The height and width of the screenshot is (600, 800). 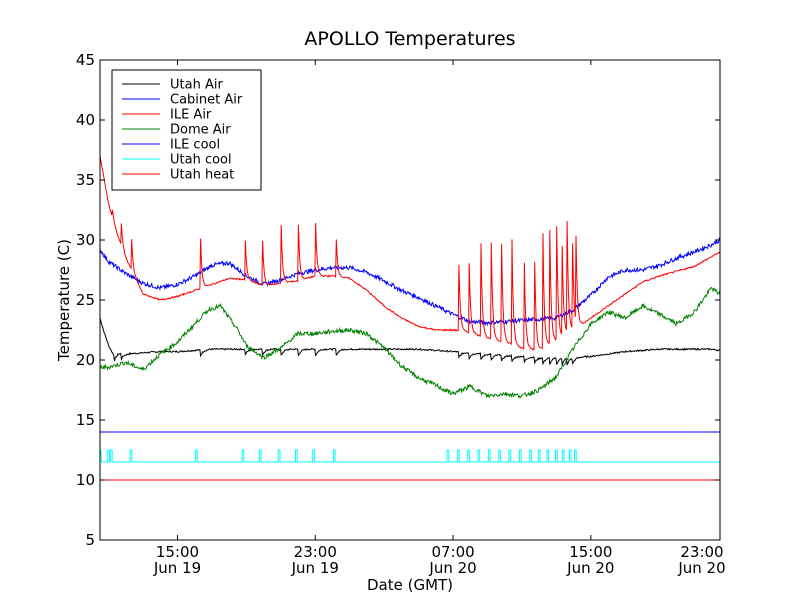 I want to click on legend-label-utah-cool: Utah cool, so click(x=201, y=160).